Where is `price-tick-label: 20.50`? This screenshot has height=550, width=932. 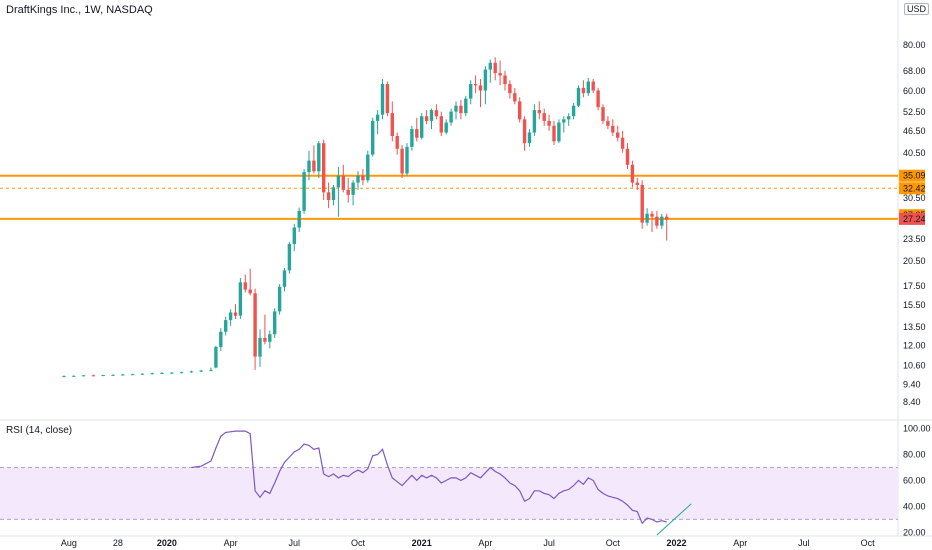 price-tick-label: 20.50 is located at coordinates (914, 261).